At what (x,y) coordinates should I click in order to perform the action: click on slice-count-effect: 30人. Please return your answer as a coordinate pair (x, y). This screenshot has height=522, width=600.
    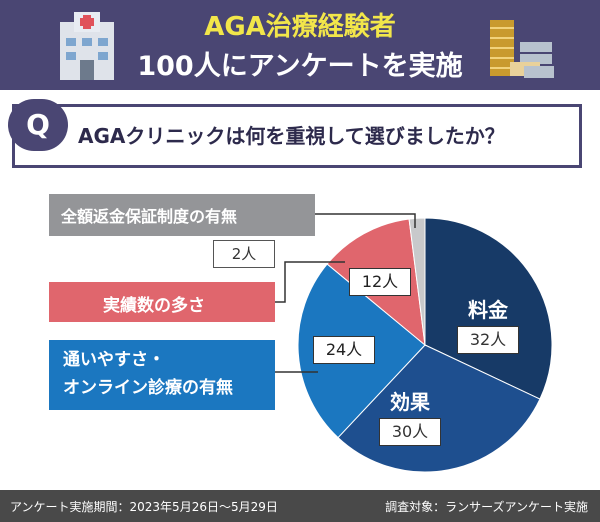
    Looking at the image, I should click on (410, 432).